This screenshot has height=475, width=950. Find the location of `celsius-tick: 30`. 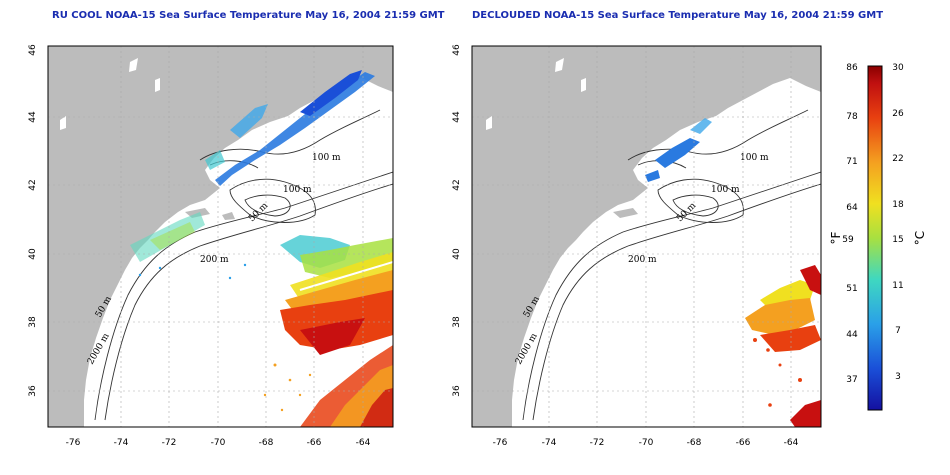

celsius-tick: 30 is located at coordinates (898, 68).